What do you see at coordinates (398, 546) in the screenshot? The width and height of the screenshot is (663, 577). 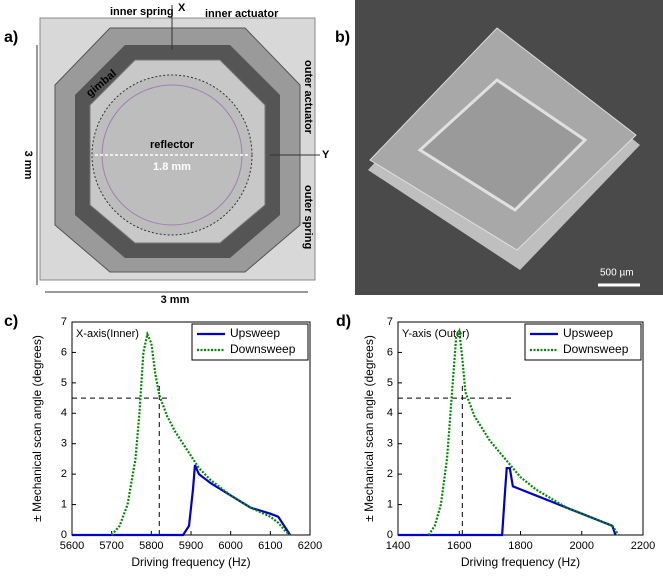 I see `x-tick-label: 1400` at bounding box center [398, 546].